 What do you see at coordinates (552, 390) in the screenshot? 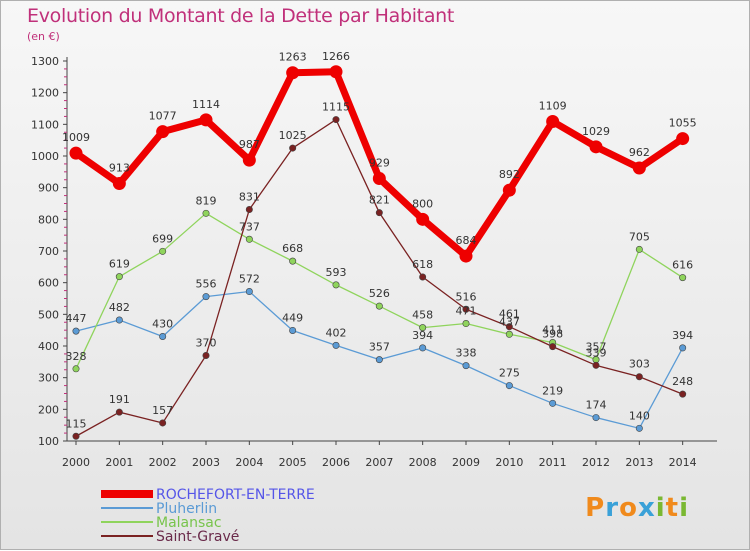
I see `data-label: 219` at bounding box center [552, 390].